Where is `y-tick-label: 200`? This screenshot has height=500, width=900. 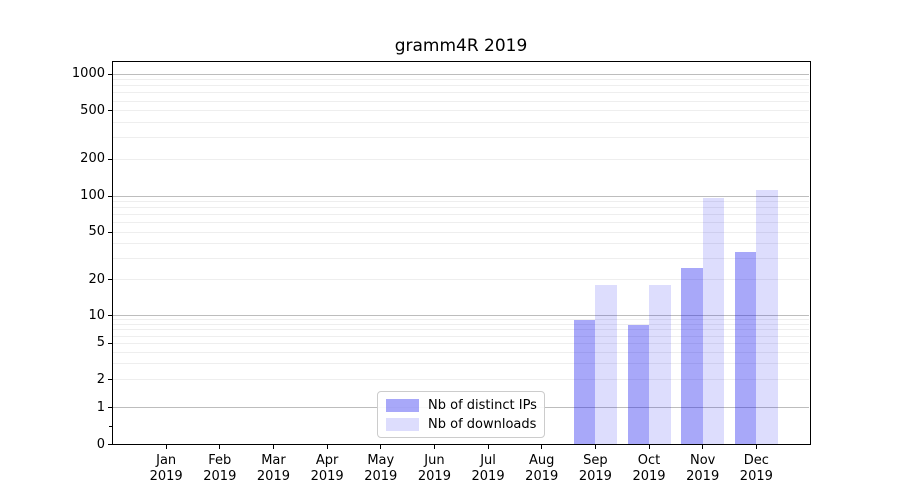 y-tick-label: 200 is located at coordinates (92, 159).